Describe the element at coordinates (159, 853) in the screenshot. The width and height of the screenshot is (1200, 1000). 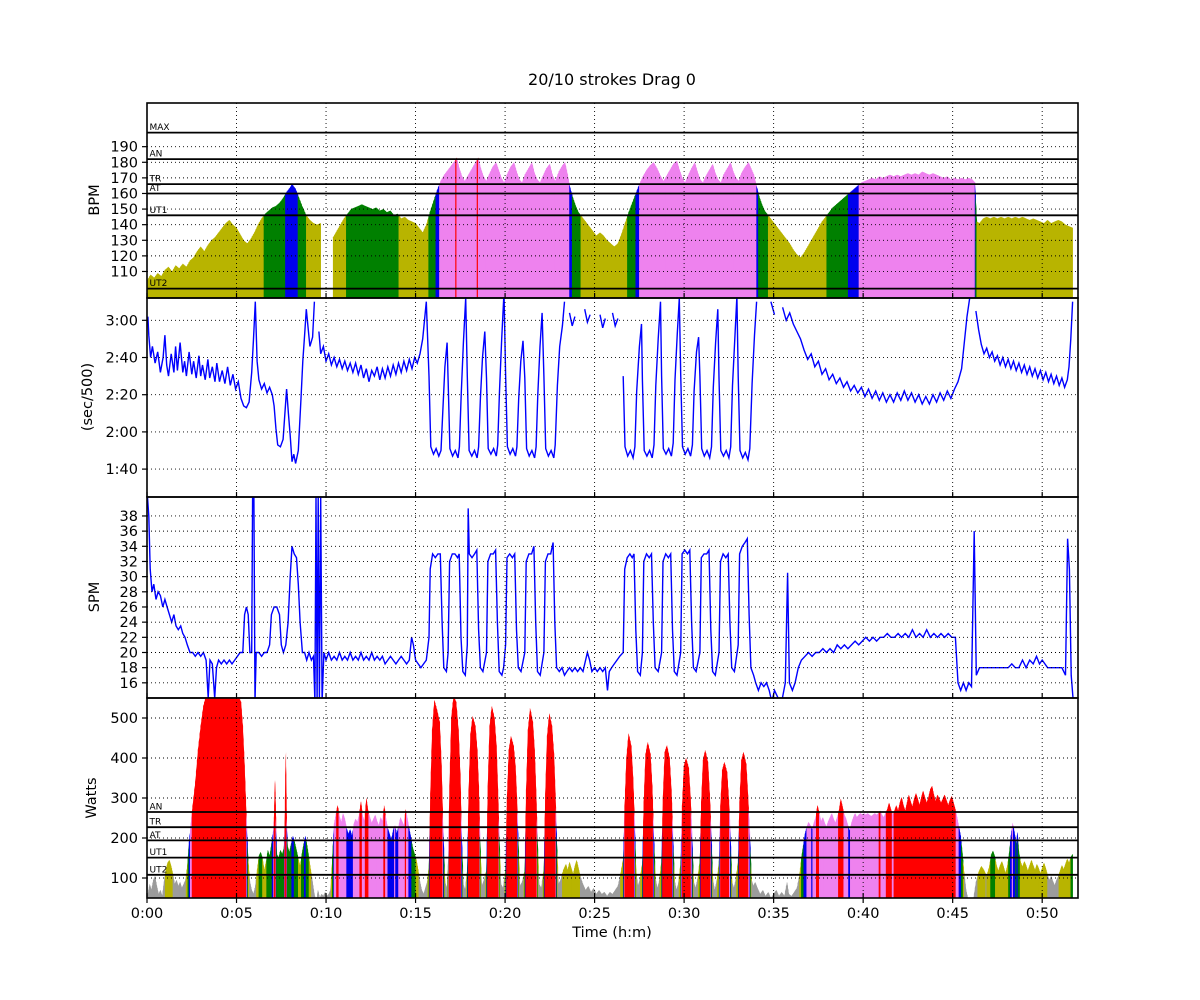
I see `zone-label-watts-ut1: UT1` at that location.